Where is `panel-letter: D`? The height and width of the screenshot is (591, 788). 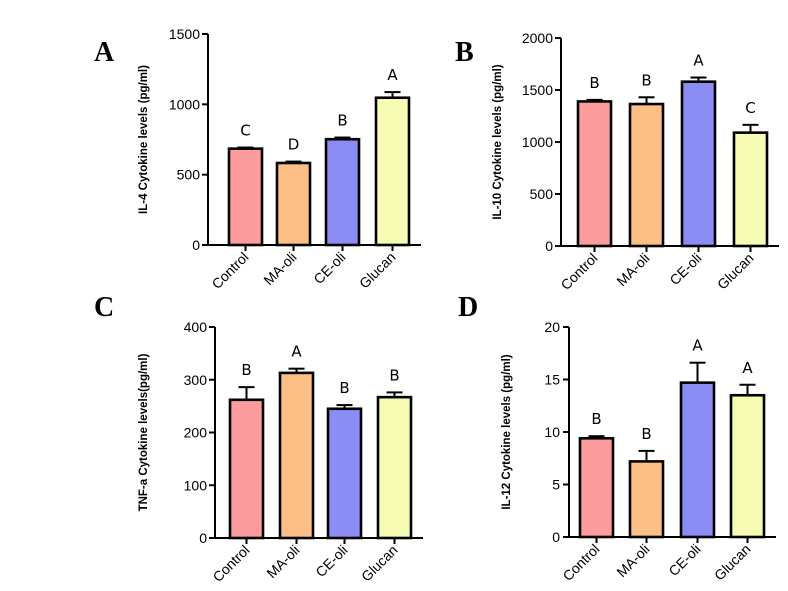
panel-letter: D is located at coordinates (468, 307).